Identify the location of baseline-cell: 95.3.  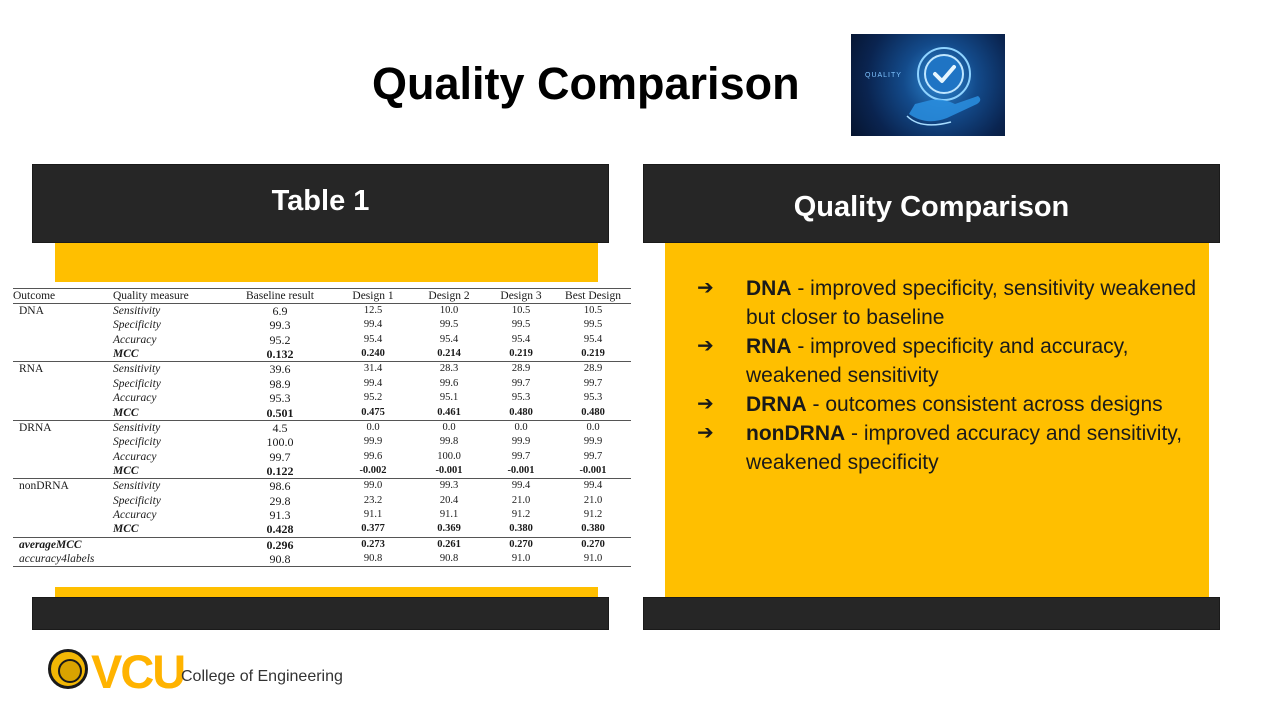
(280, 398).